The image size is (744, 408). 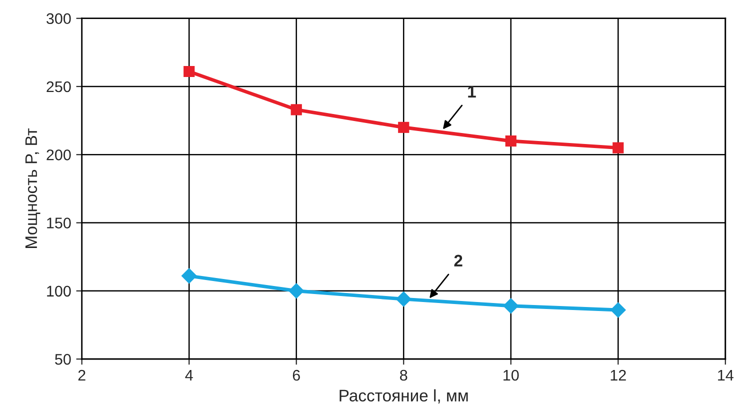 What do you see at coordinates (404, 396) in the screenshot?
I see `x-axis-title: Расстояние l, мм` at bounding box center [404, 396].